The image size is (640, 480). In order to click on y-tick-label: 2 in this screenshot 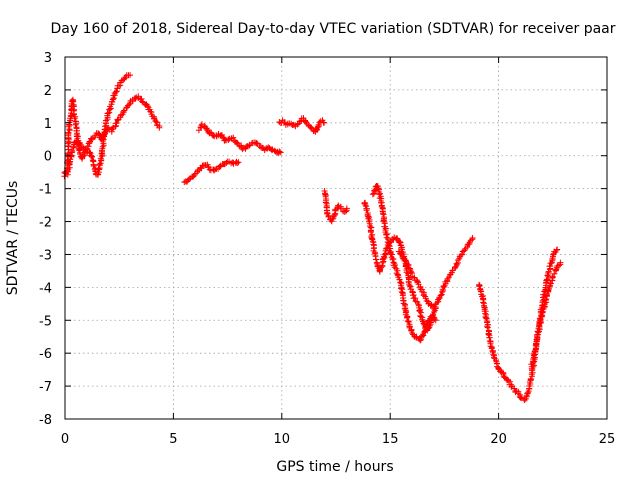, I will do `click(48, 91)`.